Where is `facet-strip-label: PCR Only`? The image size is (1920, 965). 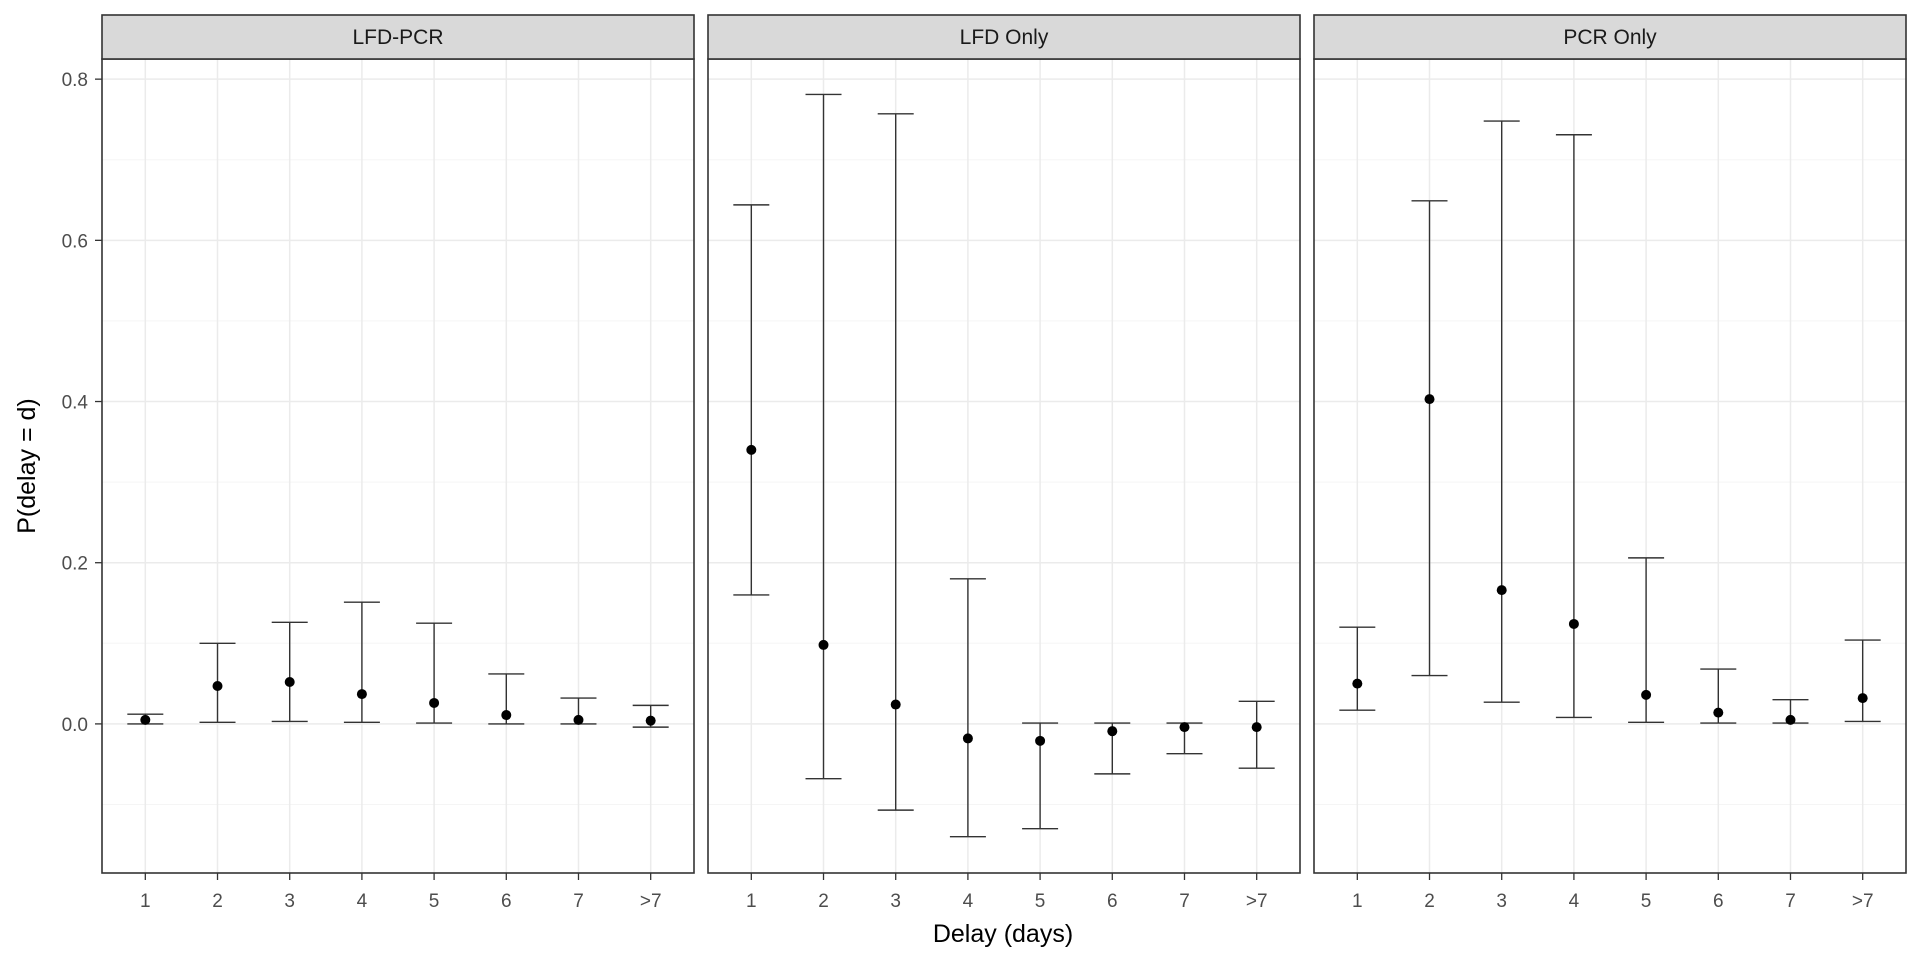
facet-strip-label: PCR Only is located at coordinates (1610, 37).